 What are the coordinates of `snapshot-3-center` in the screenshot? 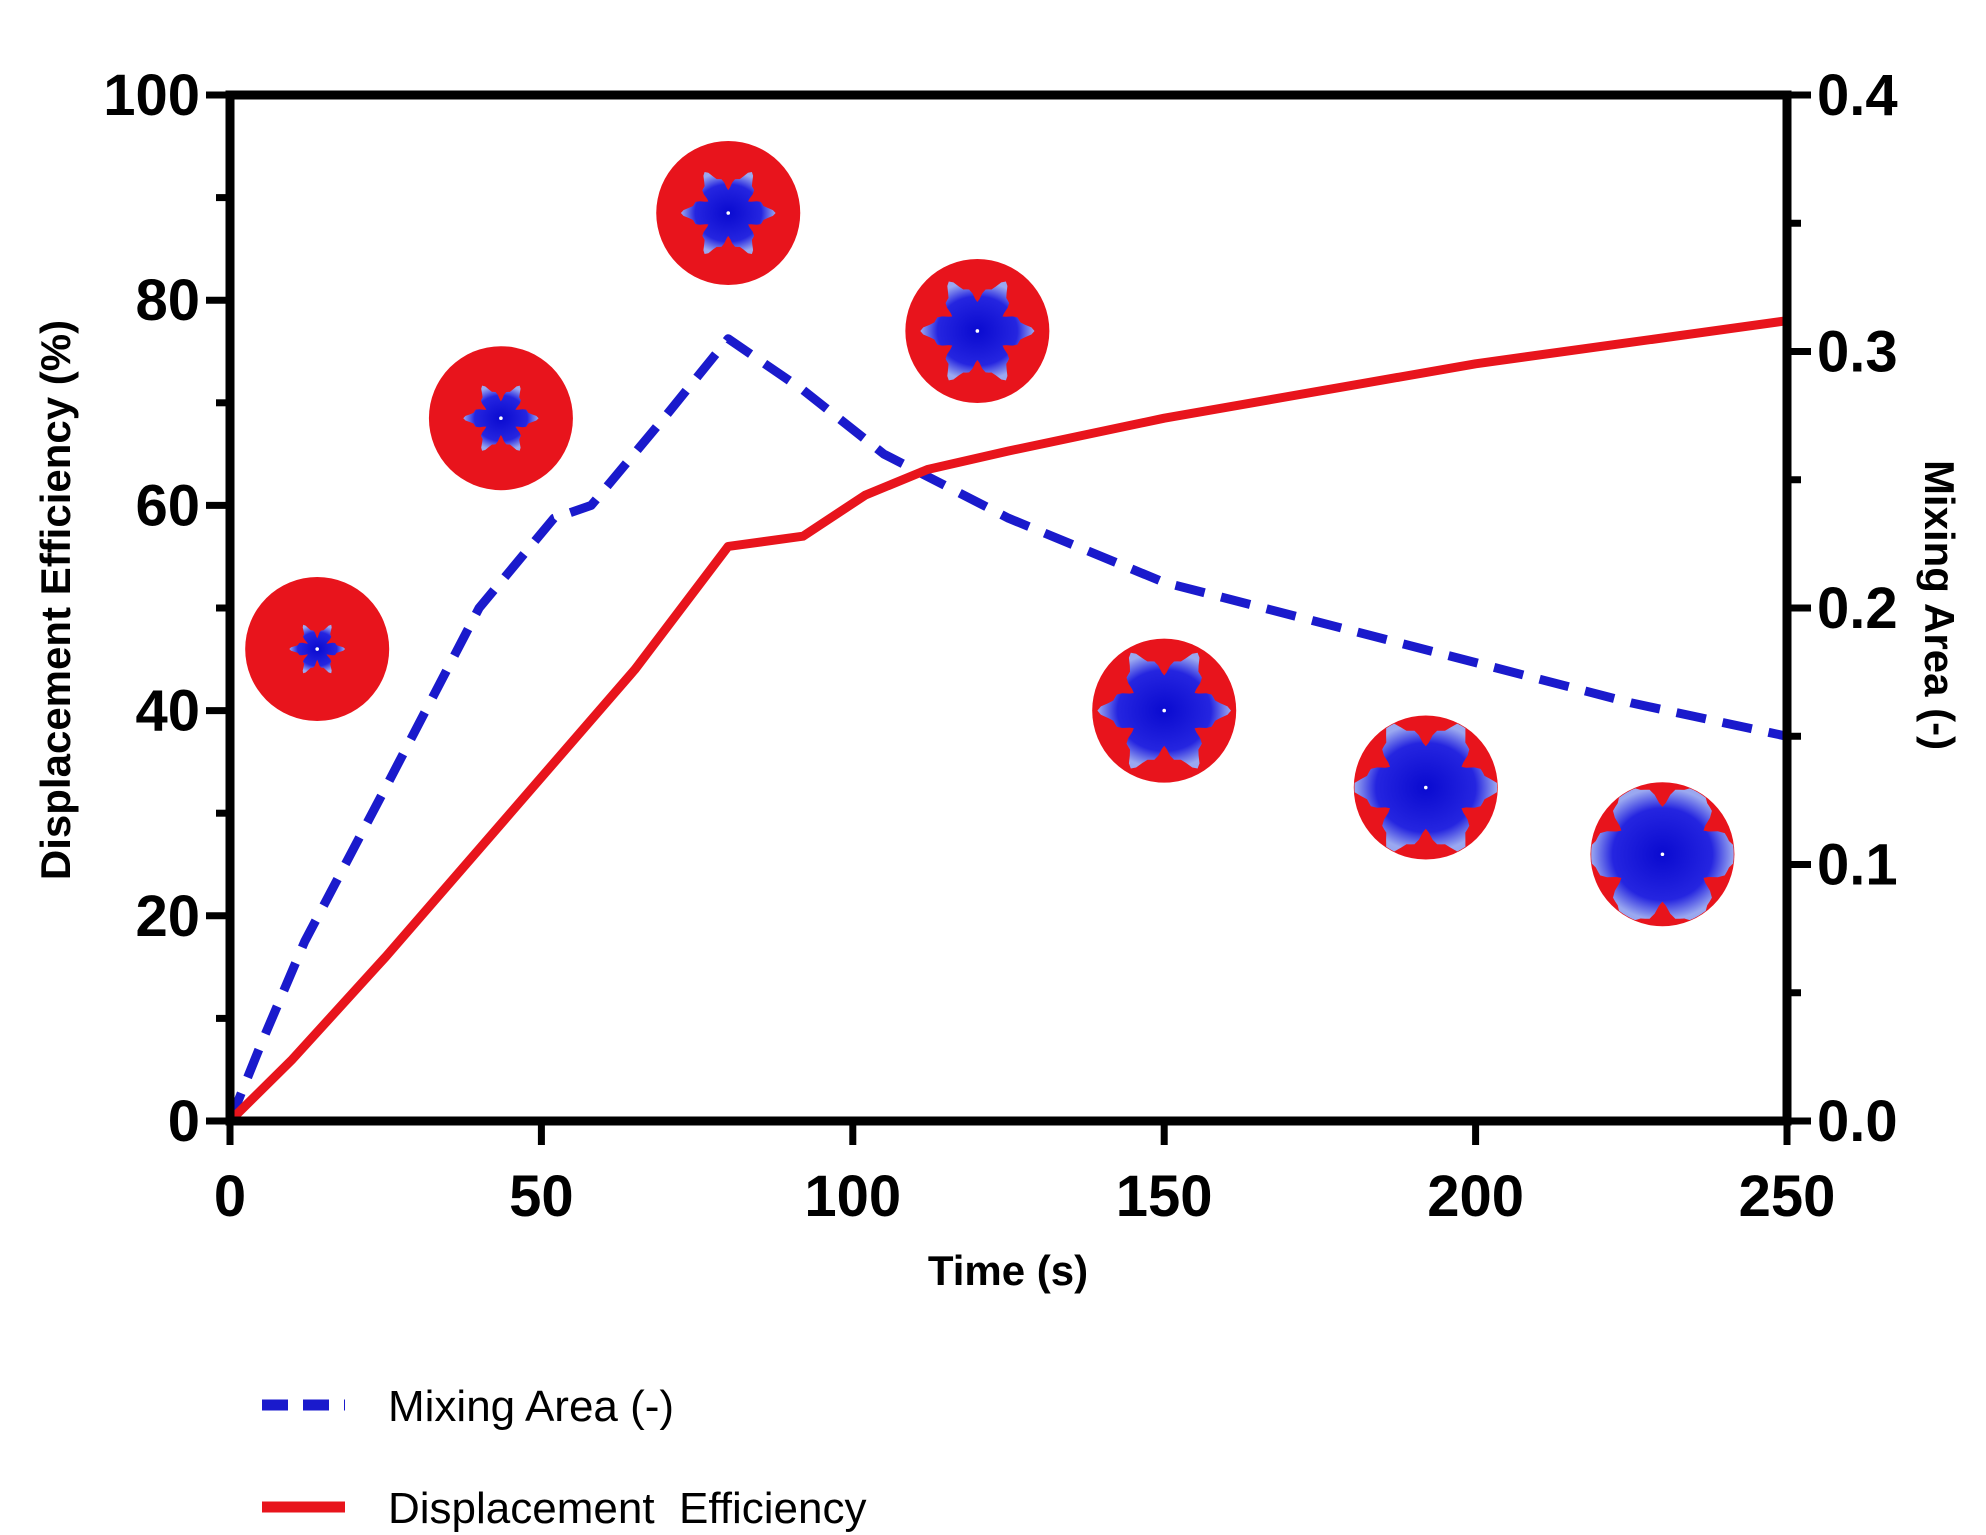 It's located at (728, 213).